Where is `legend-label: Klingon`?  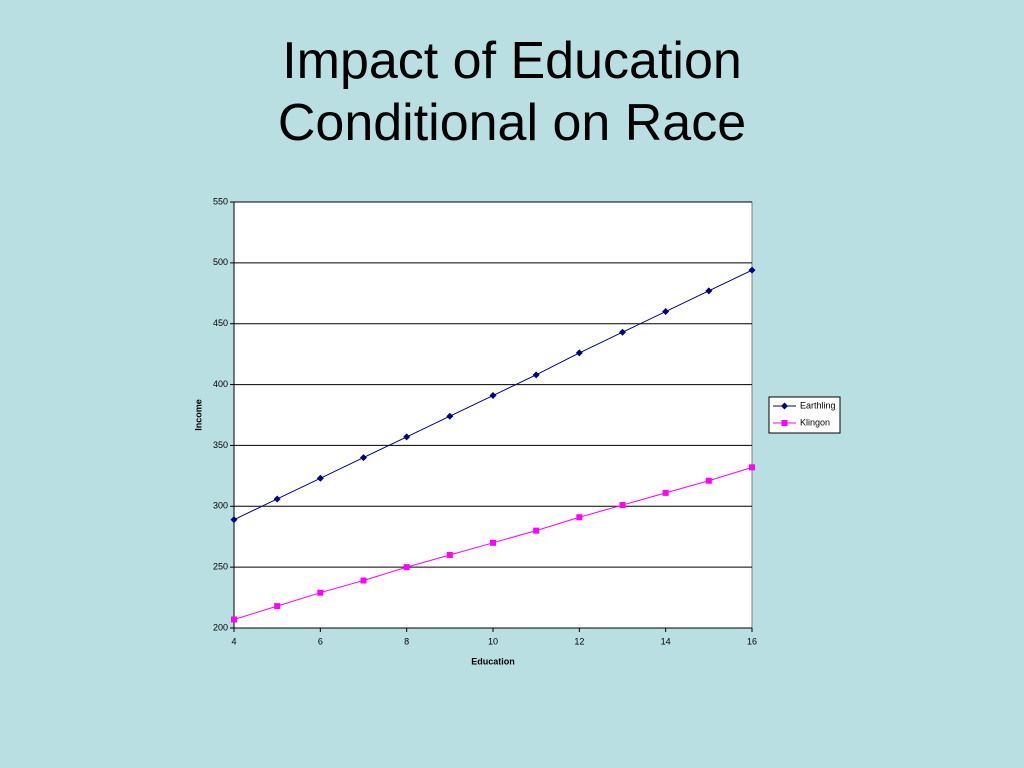 legend-label: Klingon is located at coordinates (815, 422).